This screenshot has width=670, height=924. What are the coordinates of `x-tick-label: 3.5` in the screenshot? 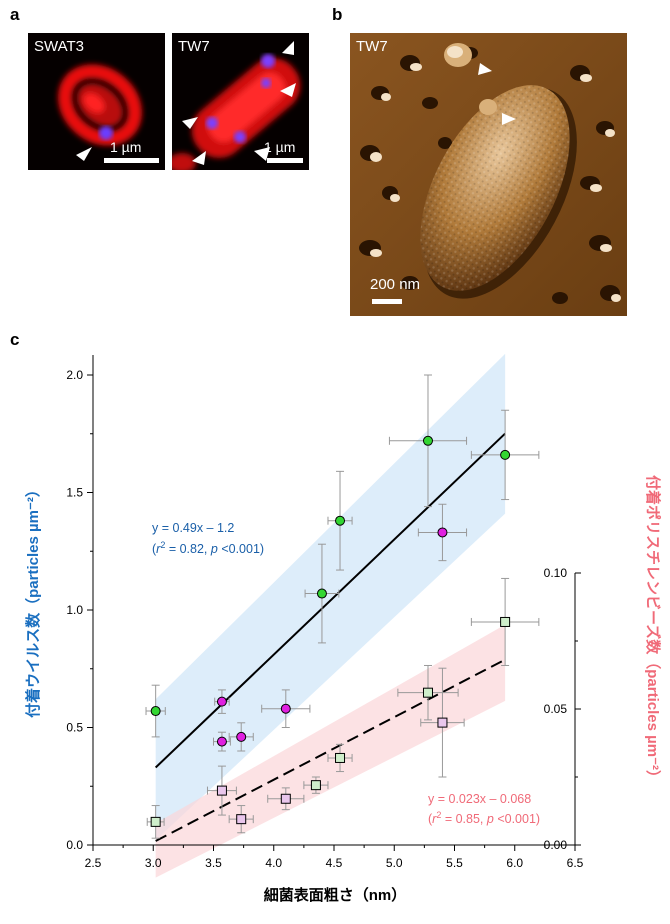 It's located at (213, 863).